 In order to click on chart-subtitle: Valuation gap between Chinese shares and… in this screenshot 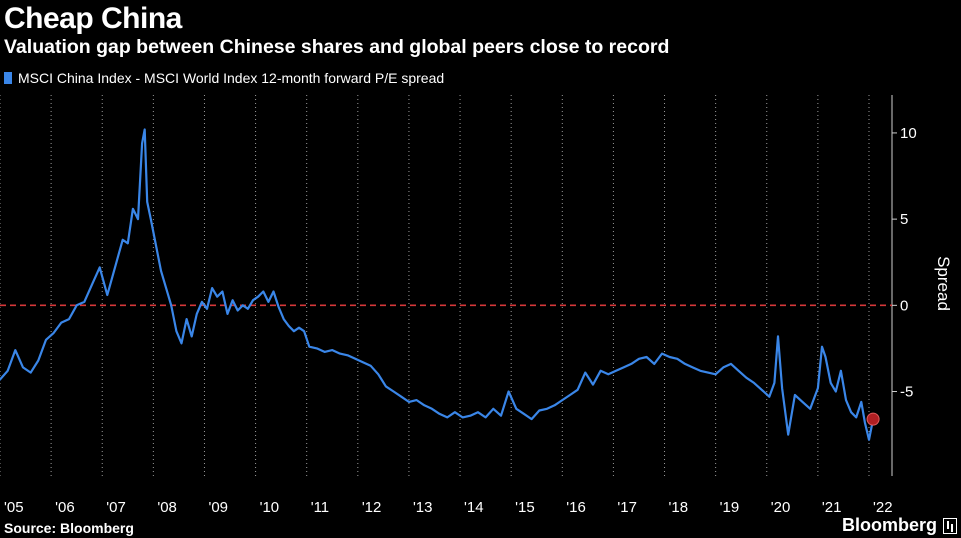, I will do `click(337, 47)`.